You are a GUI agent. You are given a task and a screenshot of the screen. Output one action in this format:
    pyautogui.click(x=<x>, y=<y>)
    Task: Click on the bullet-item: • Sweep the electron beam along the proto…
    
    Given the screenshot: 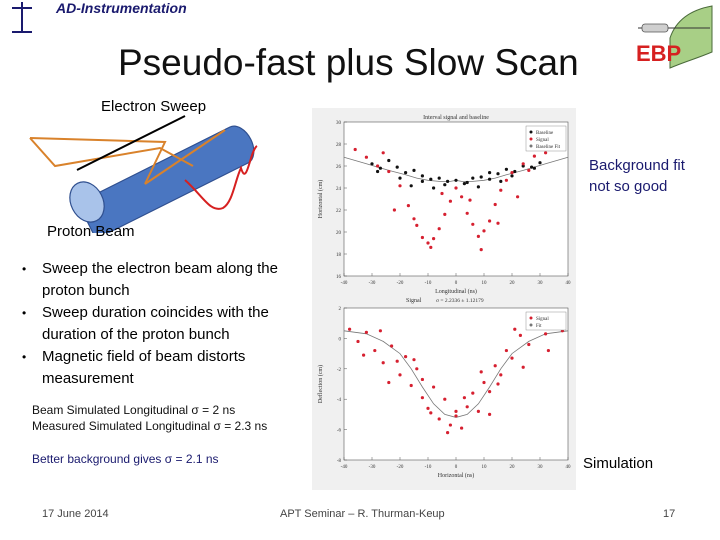 What is the action you would take?
    pyautogui.click(x=167, y=280)
    